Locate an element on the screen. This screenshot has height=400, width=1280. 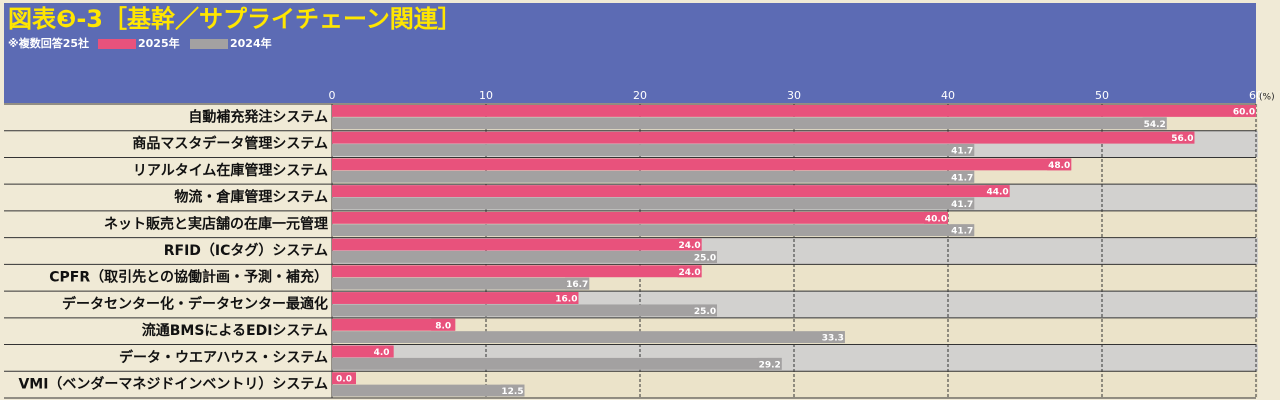
category-label: VMI（ベンダーマネジドインベントリ）システム is located at coordinates (173, 384).